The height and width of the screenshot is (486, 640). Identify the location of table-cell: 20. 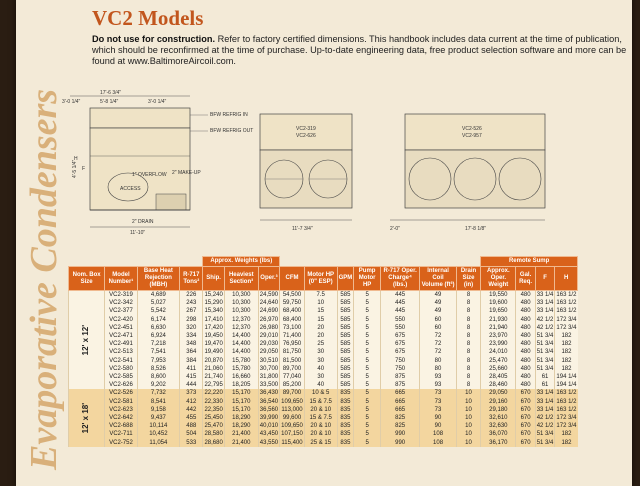
(320, 328).